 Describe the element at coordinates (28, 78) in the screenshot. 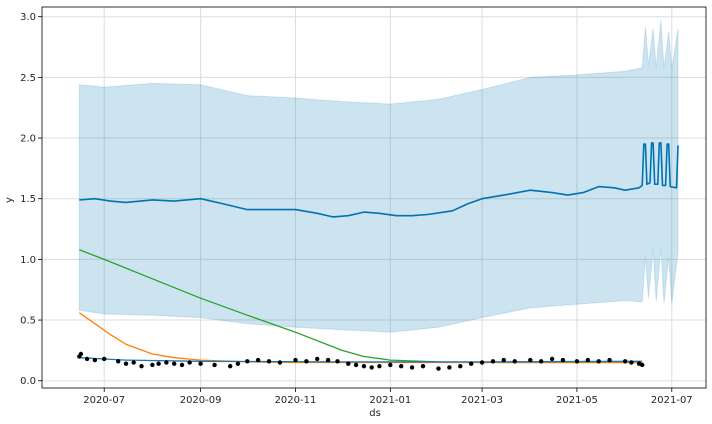

I see `y-tick-label: 2.5` at that location.